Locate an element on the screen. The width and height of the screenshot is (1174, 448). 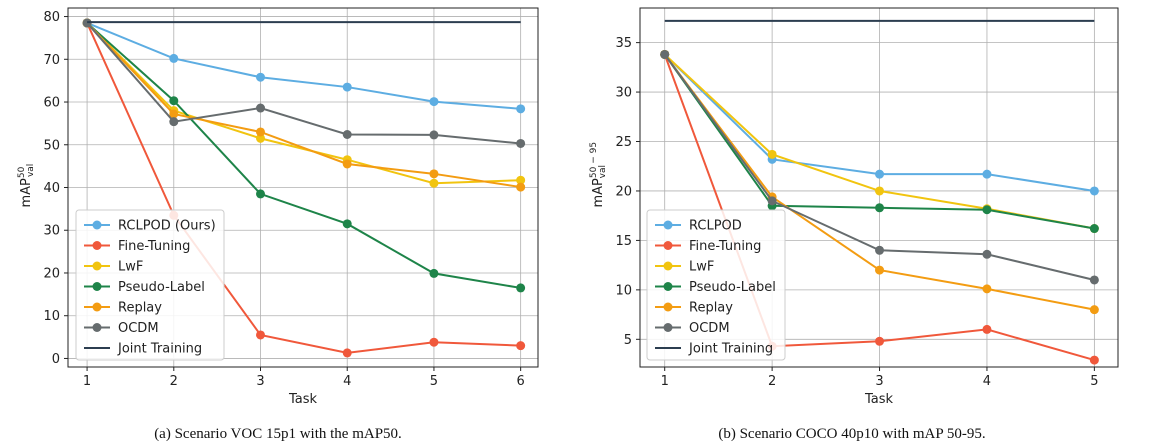
legend-label-ocdm: OCDM is located at coordinates (709, 328).